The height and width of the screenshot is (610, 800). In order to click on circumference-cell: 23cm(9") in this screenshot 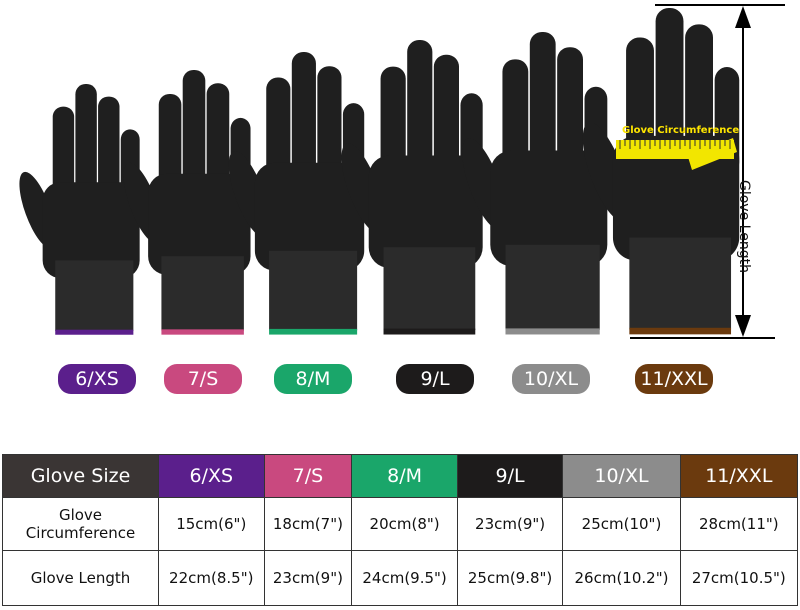, I will do `click(510, 524)`.